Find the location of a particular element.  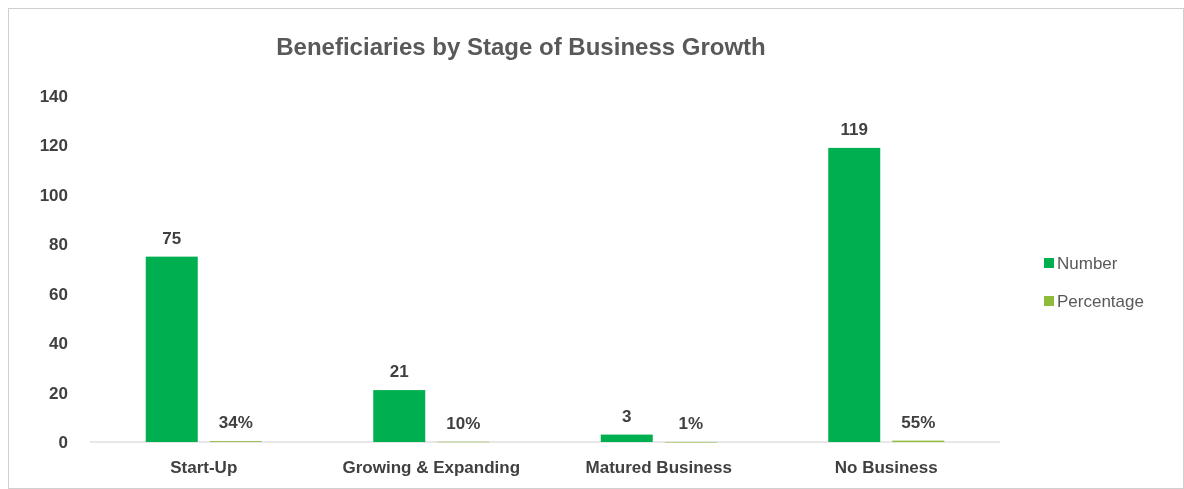

y-tick-label: 60 is located at coordinates (58, 294).